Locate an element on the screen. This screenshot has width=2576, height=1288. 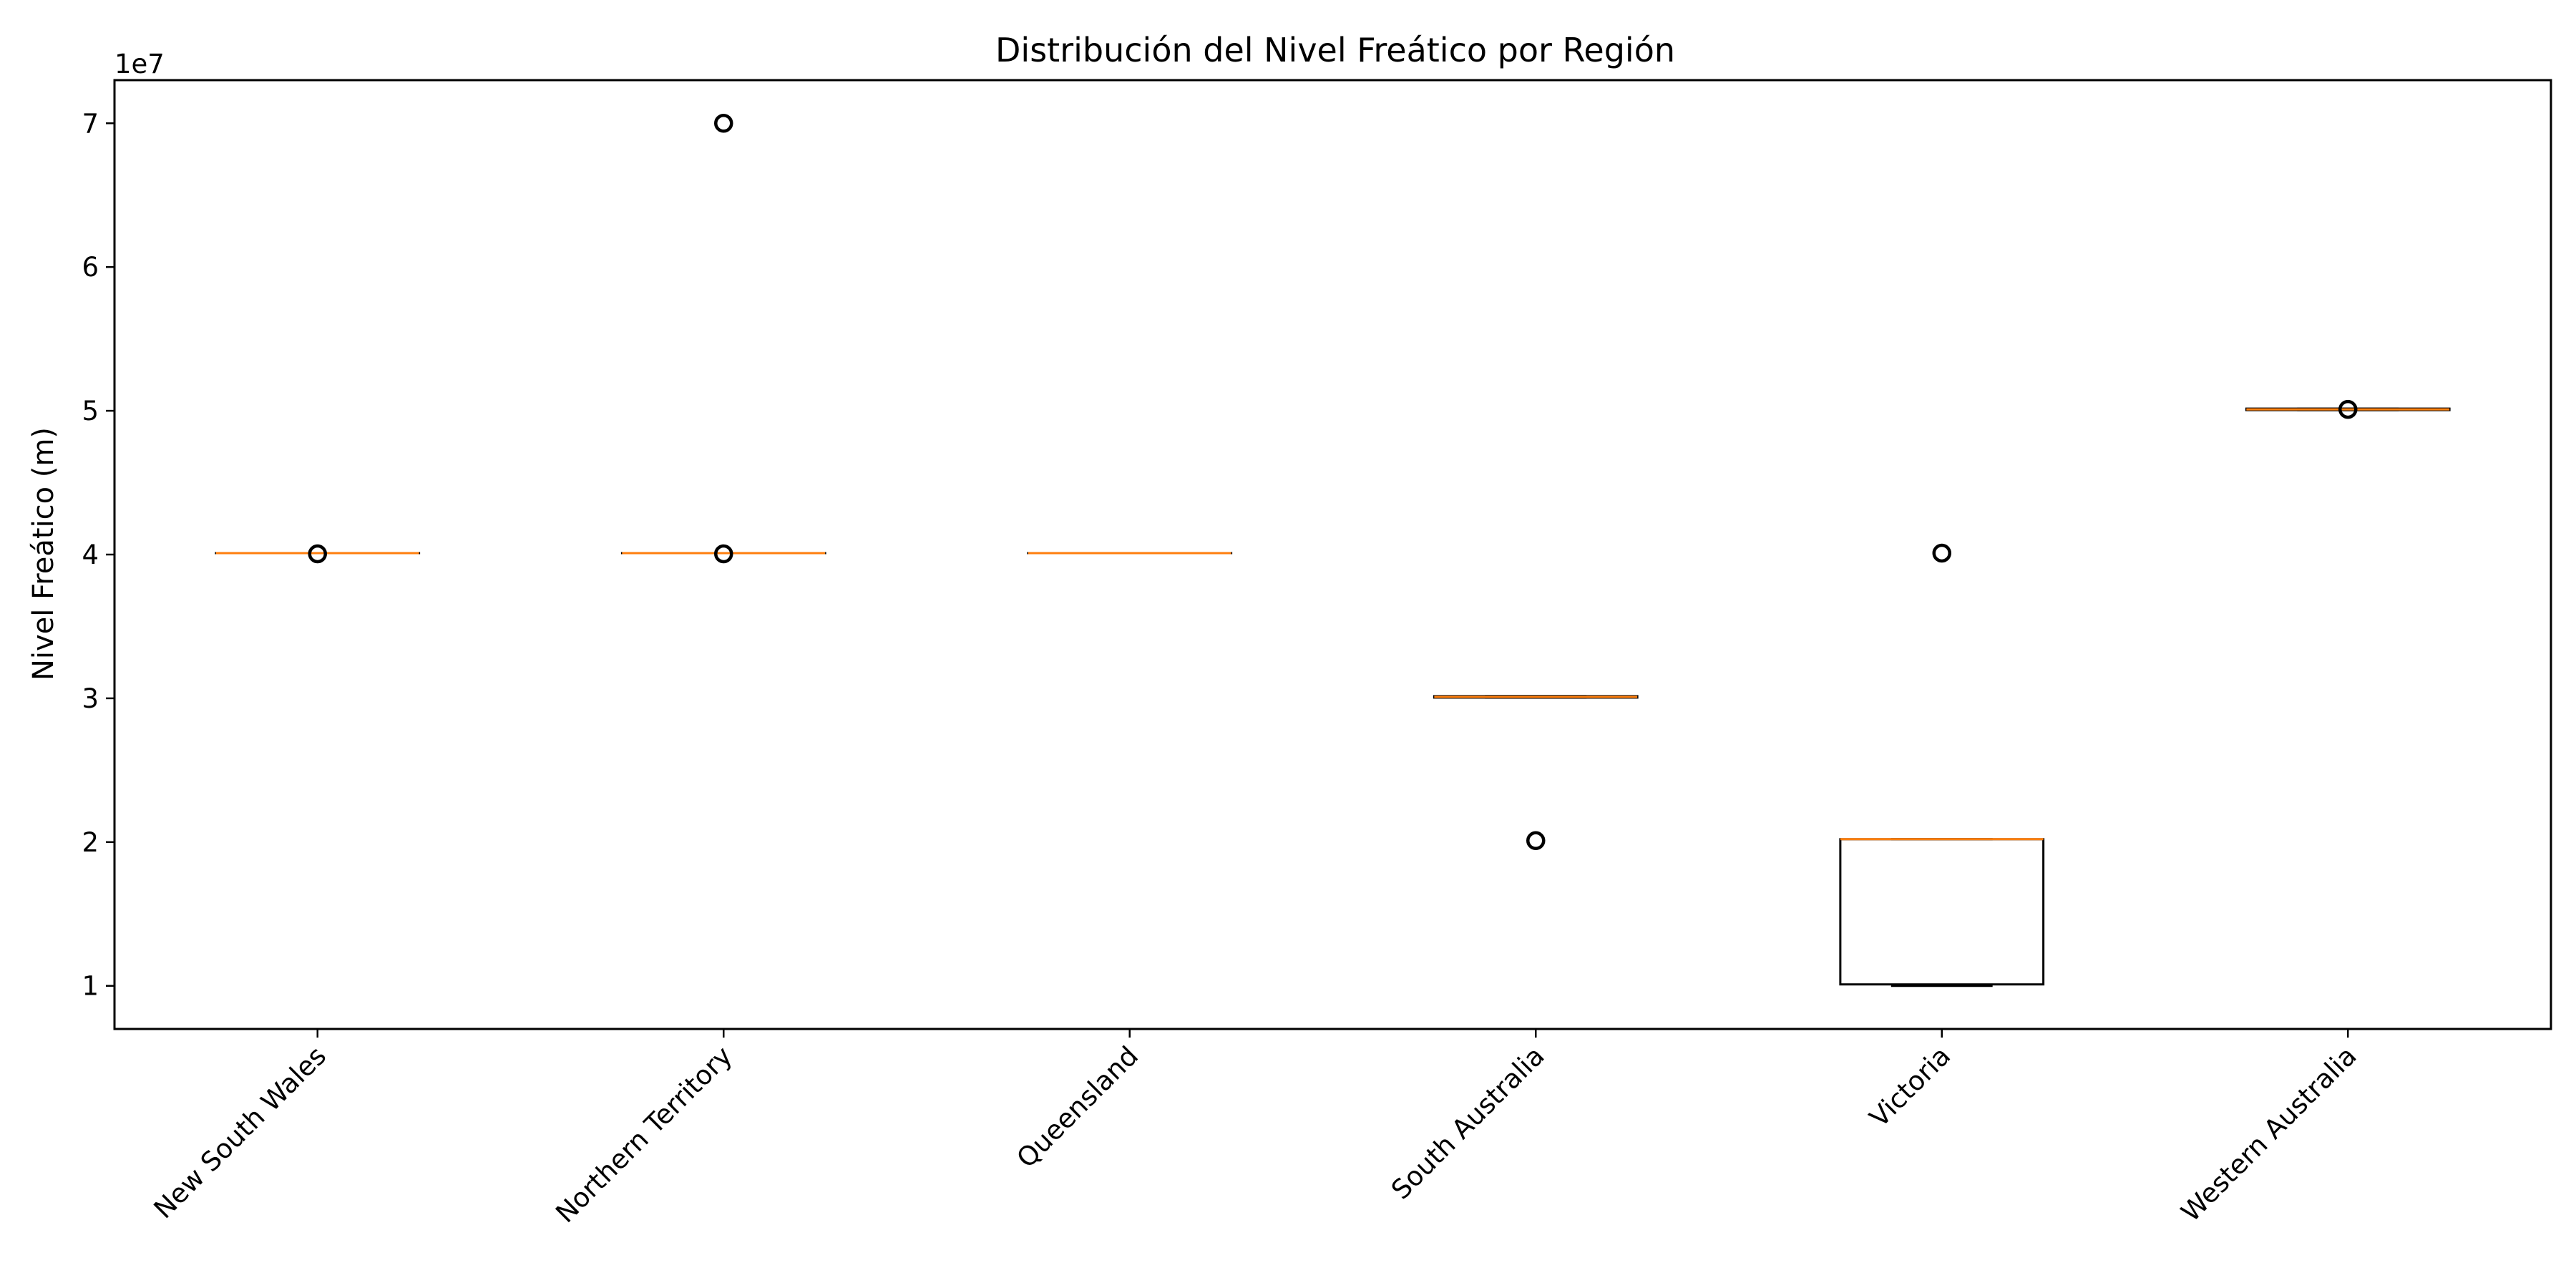
y-tick-label: 2 is located at coordinates (90, 842).